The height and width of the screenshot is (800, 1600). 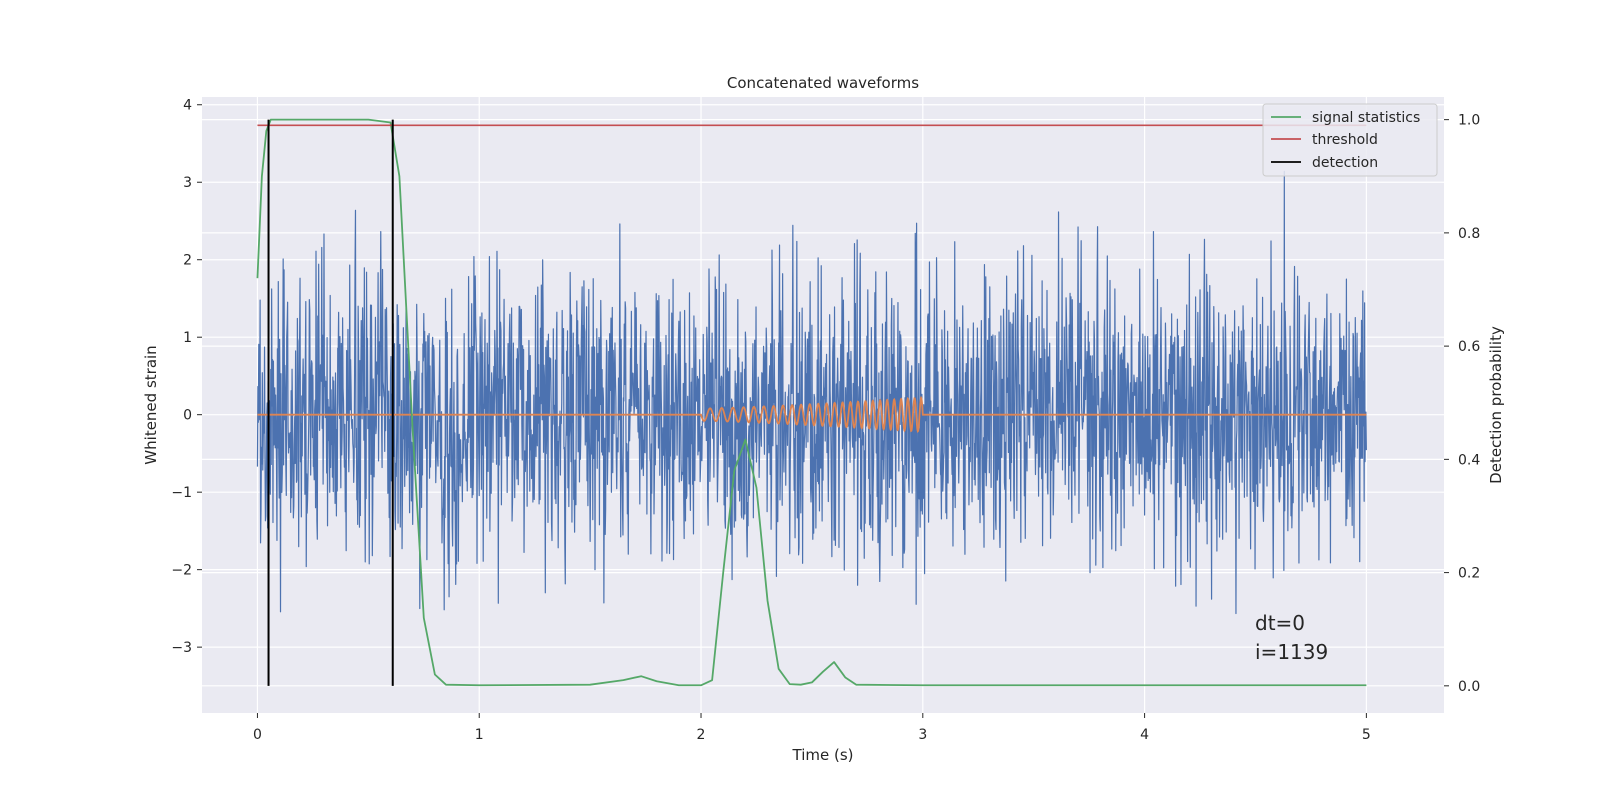 I want to click on annotation-index: i=1139, so click(x=1291, y=652).